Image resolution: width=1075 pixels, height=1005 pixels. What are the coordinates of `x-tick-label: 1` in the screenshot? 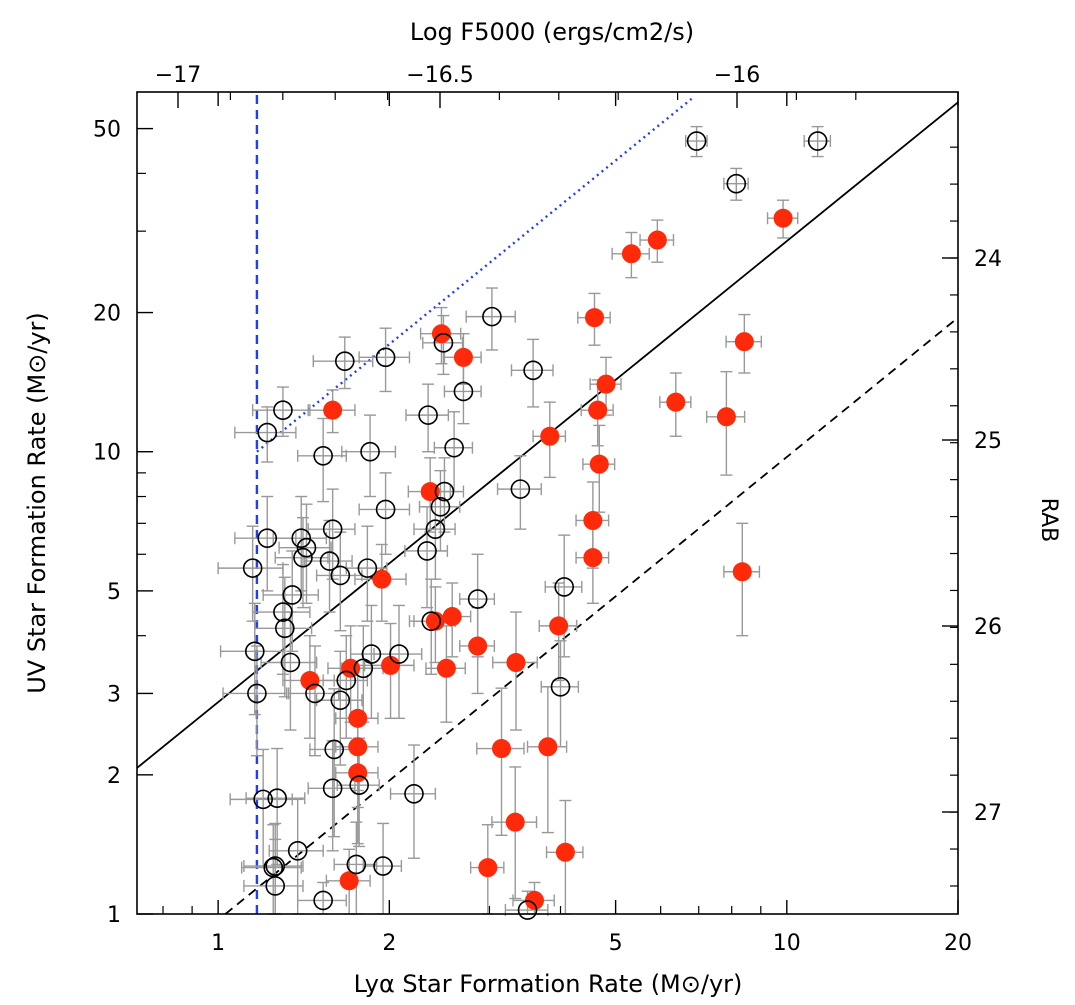 It's located at (218, 943).